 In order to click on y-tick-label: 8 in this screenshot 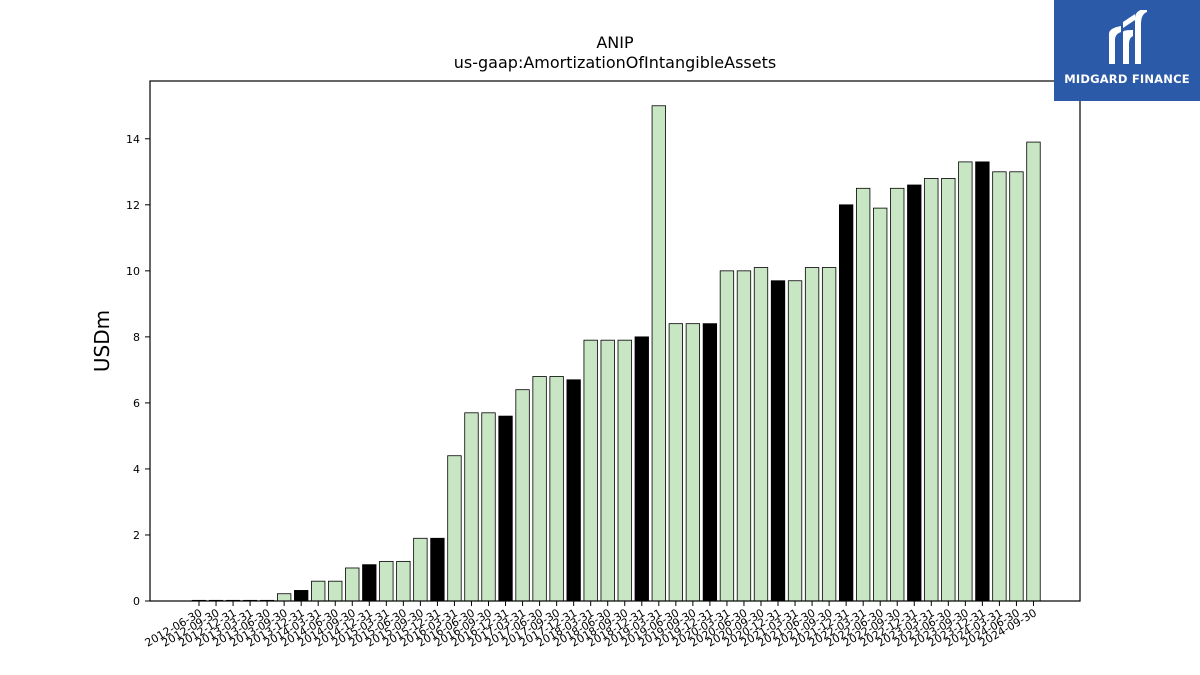, I will do `click(136, 337)`.